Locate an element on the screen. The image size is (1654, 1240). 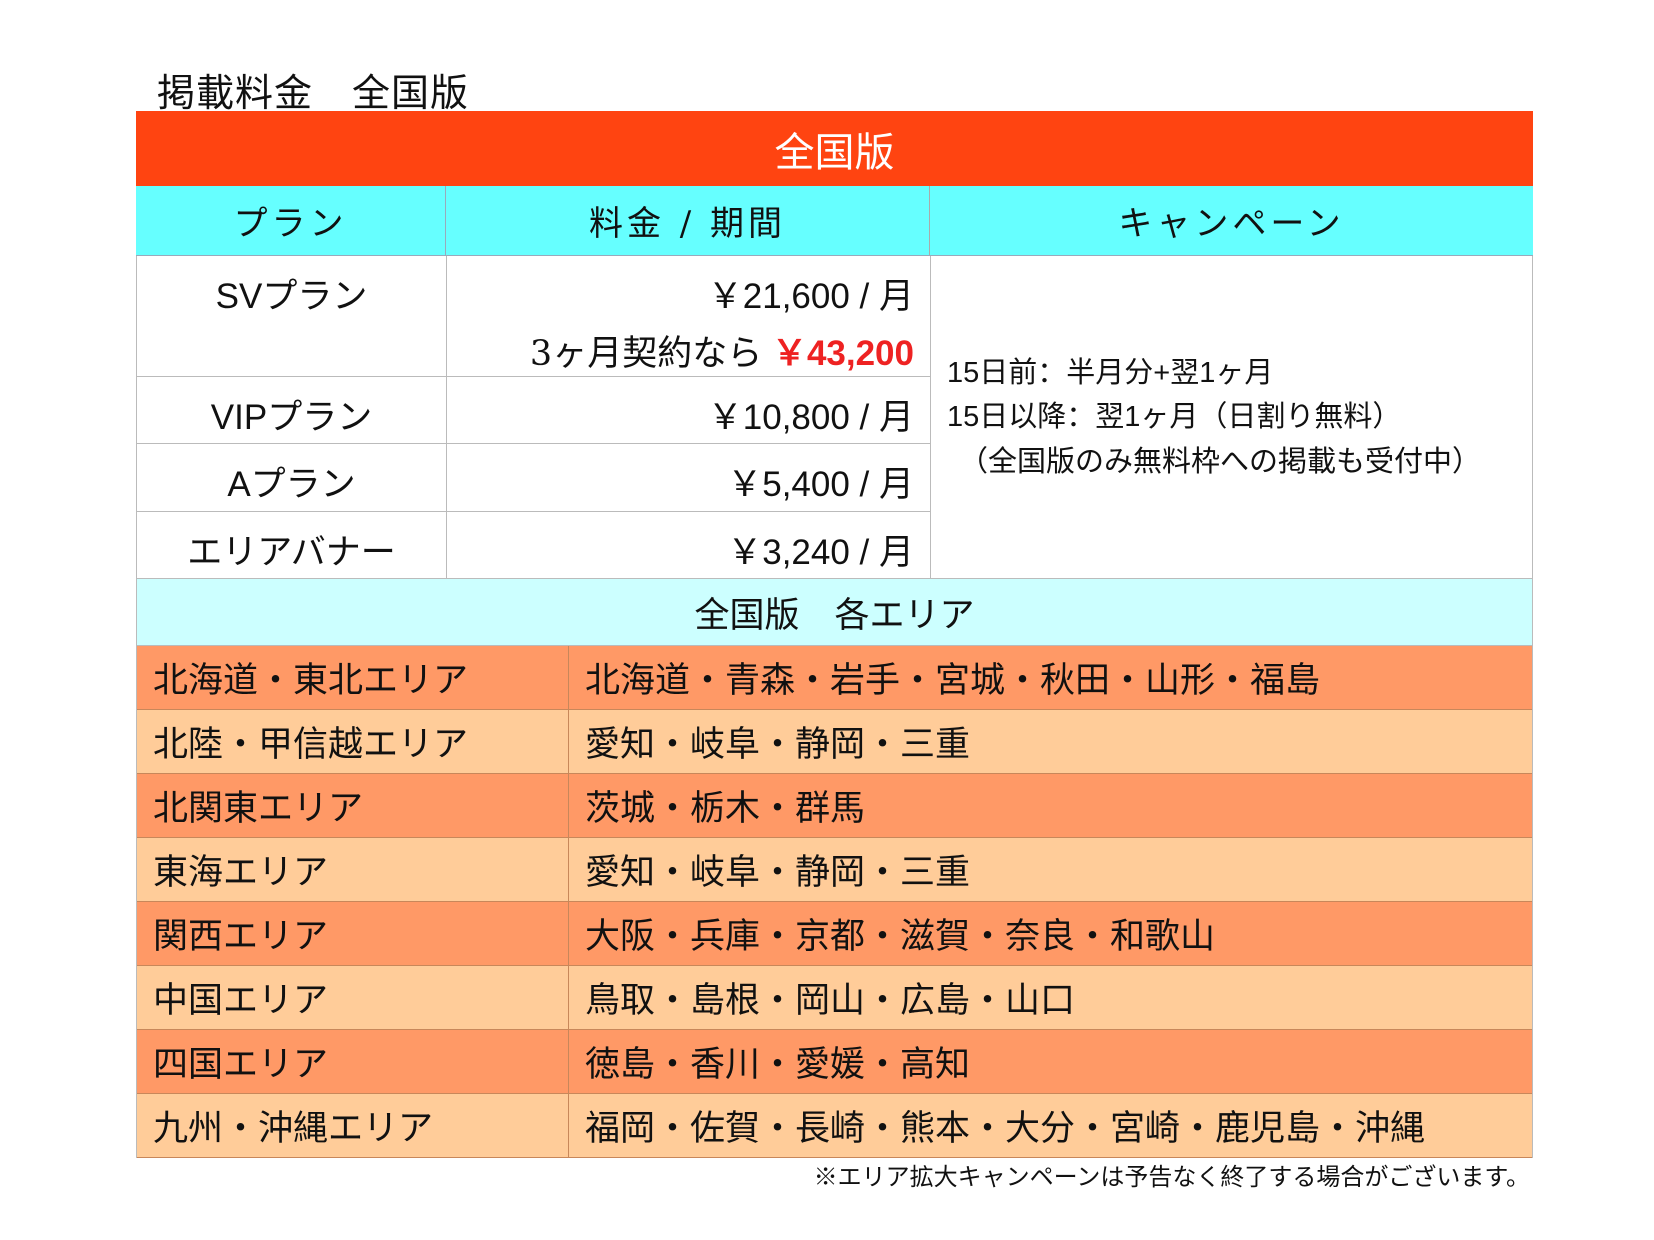
plan-price: ￥3,240 / 月 is located at coordinates (820, 552).